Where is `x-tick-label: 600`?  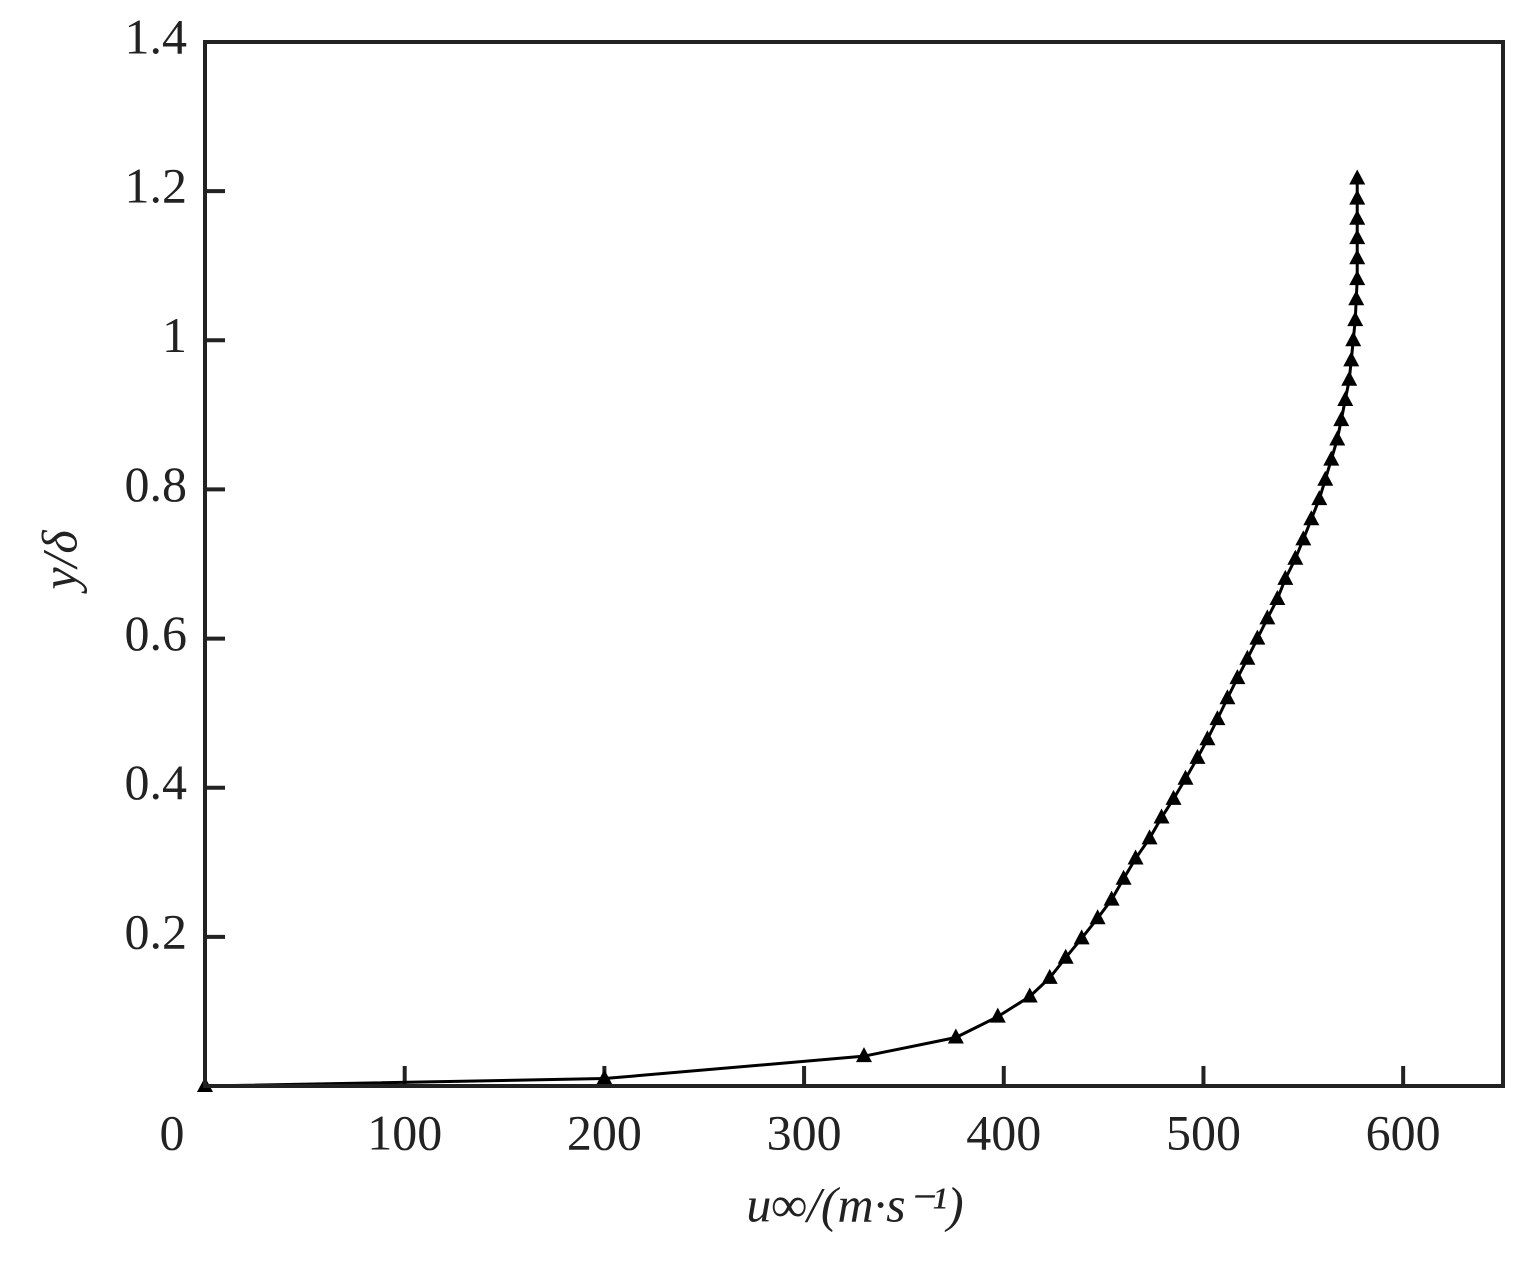
x-tick-label: 600 is located at coordinates (1403, 1132).